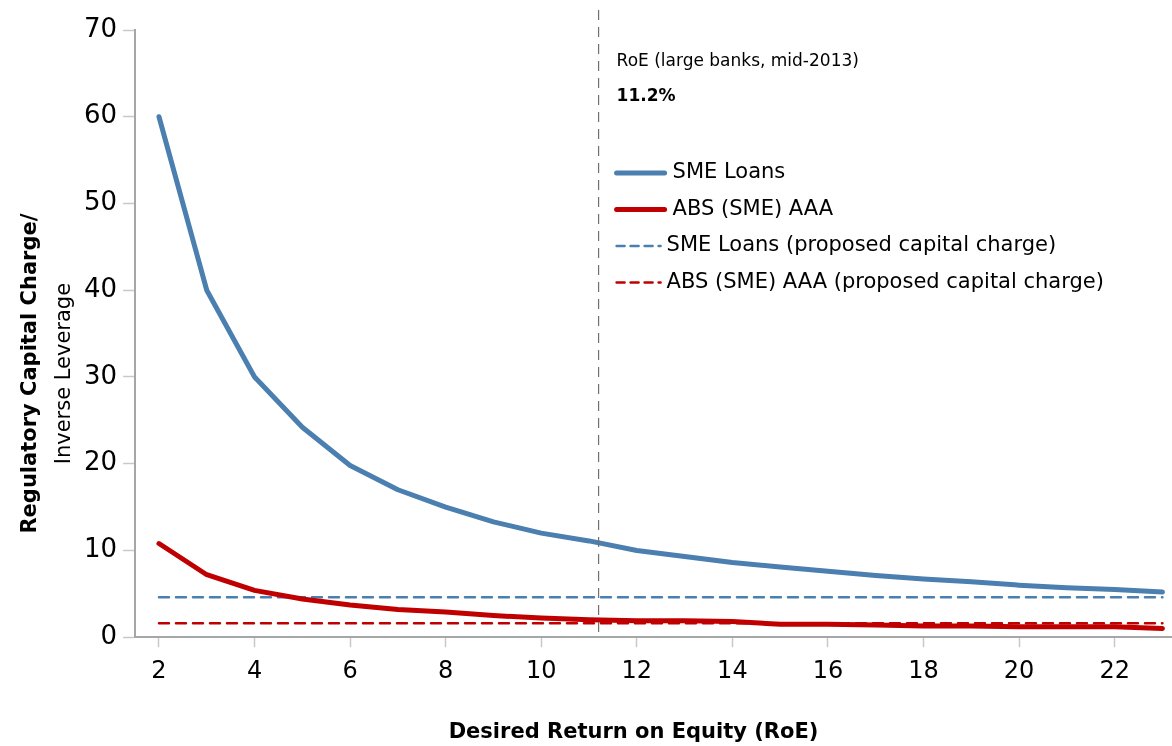 The width and height of the screenshot is (1172, 746). I want to click on x-tick-label: 10, so click(541, 669).